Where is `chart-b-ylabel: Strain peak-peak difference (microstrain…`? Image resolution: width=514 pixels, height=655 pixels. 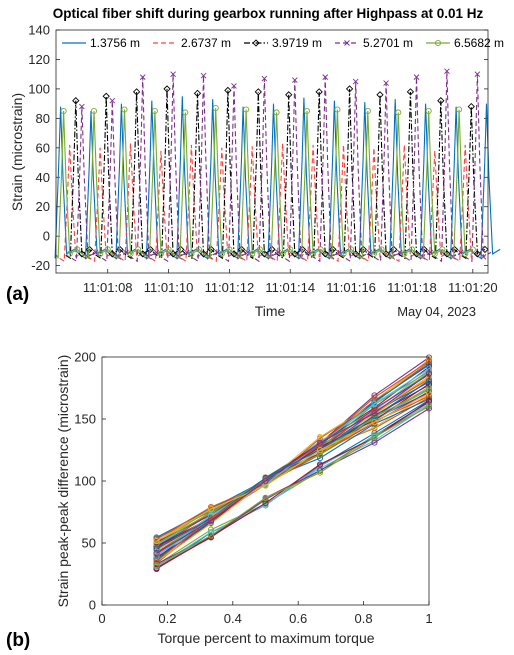
chart-b-ylabel: Strain peak-peak difference (microstrain… is located at coordinates (63, 481).